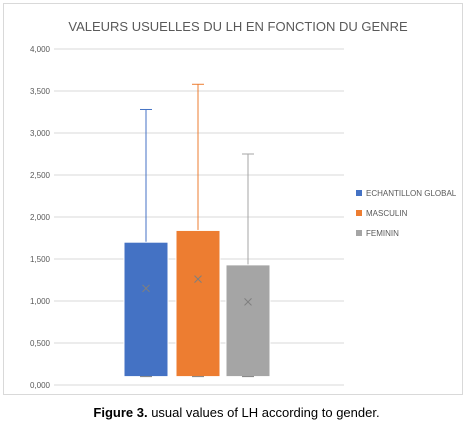 This screenshot has width=473, height=428. I want to click on legend-label: MASCULIN, so click(387, 213).